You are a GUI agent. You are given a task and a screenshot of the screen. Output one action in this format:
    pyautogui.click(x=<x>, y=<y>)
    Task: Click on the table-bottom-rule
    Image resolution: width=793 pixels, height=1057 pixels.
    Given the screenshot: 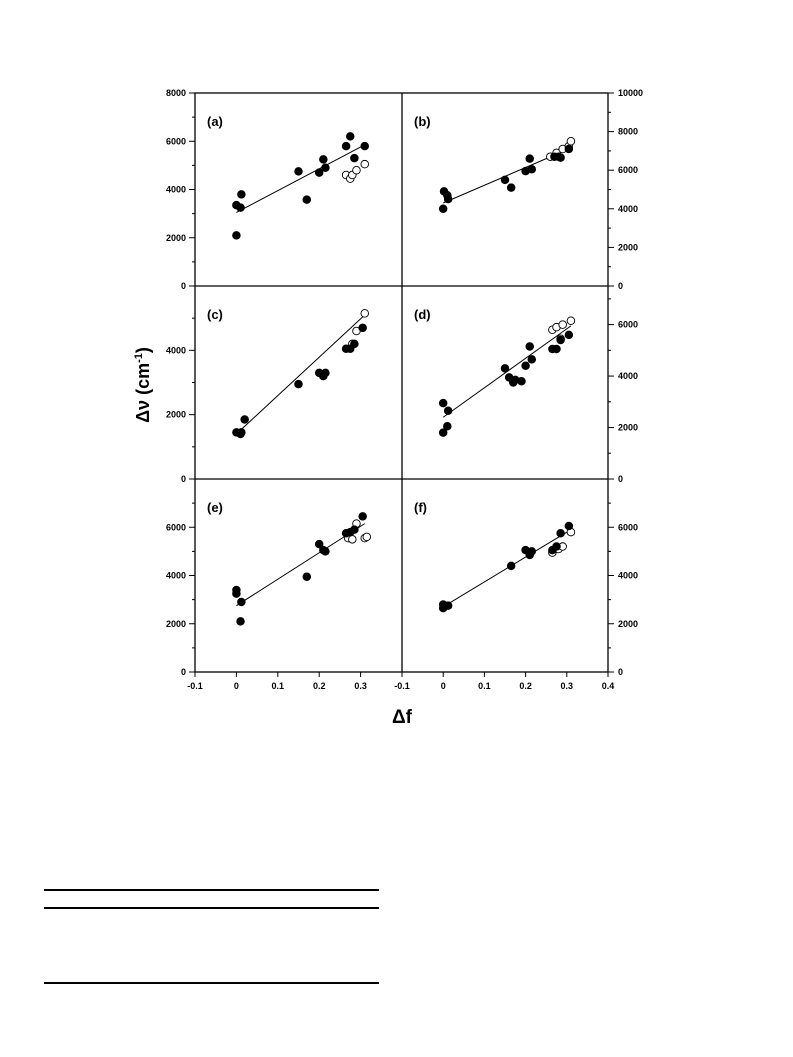 What is the action you would take?
    pyautogui.click(x=211, y=983)
    